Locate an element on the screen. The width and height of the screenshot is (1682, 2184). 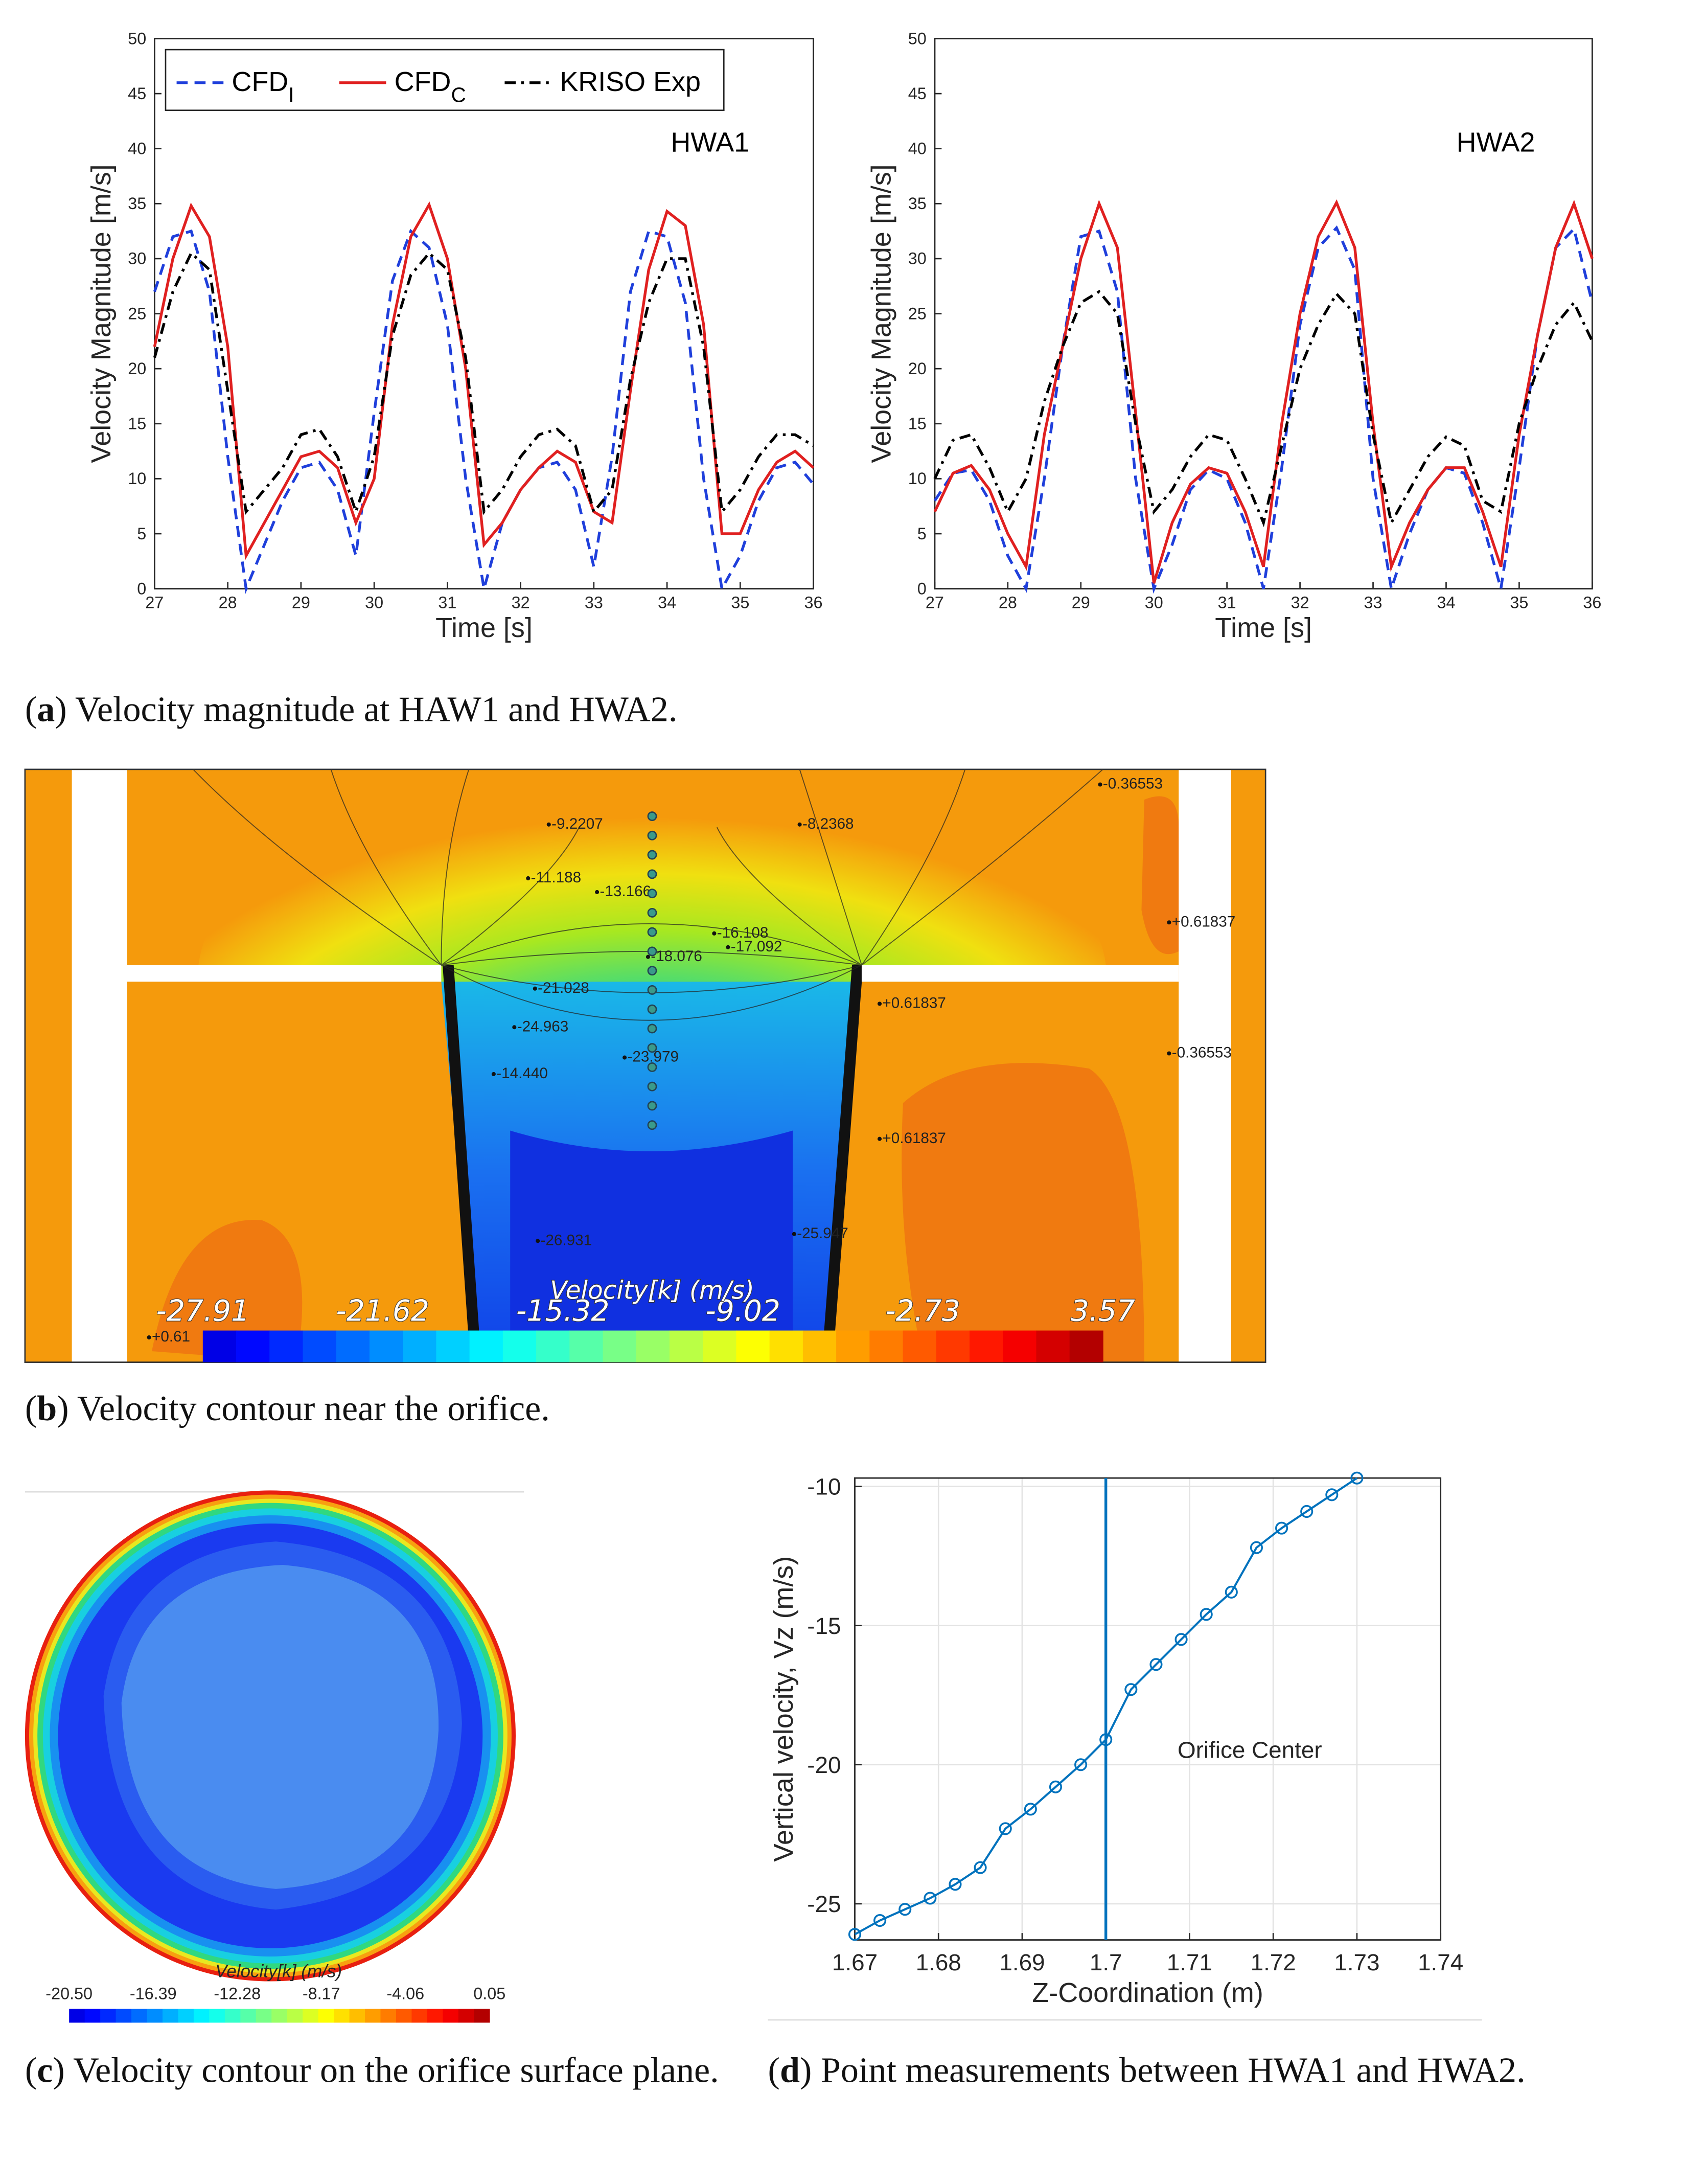
caption-label: c is located at coordinates (45, 2070).